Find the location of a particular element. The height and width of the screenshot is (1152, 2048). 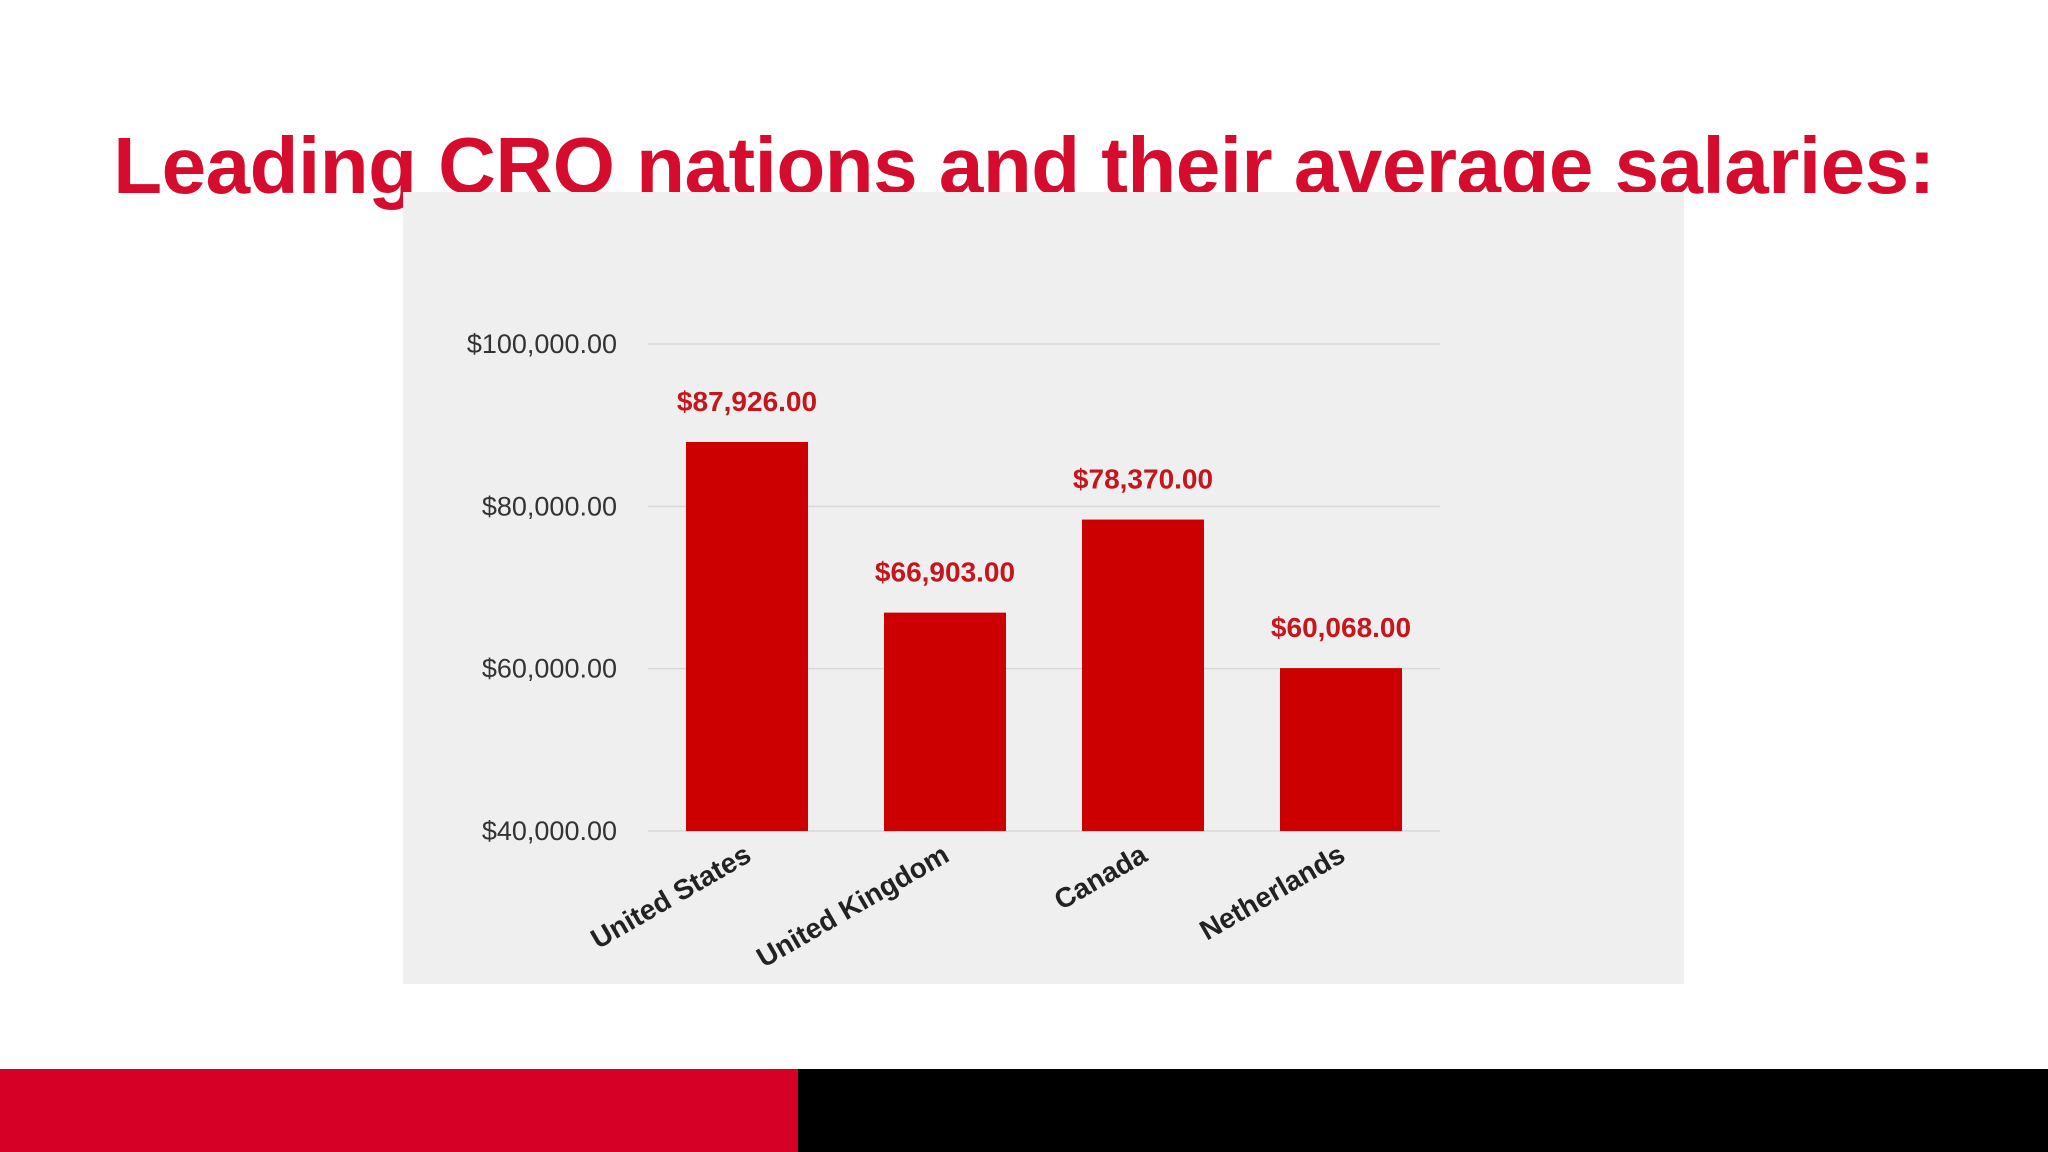

y-tick-label: $40,000.00 is located at coordinates (549, 831).